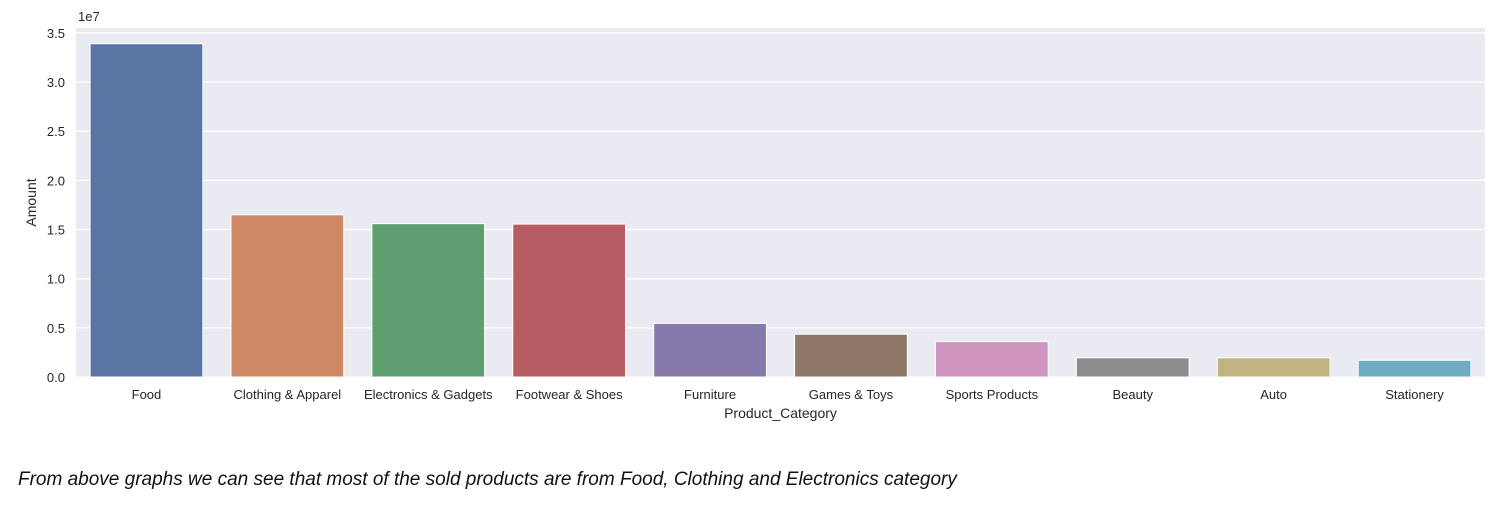  Describe the element at coordinates (56, 205) in the screenshot. I see `y-tick-labels: 0.0 0.5 1.0 1.5 2.0 2.5 3.0 3.5` at that location.